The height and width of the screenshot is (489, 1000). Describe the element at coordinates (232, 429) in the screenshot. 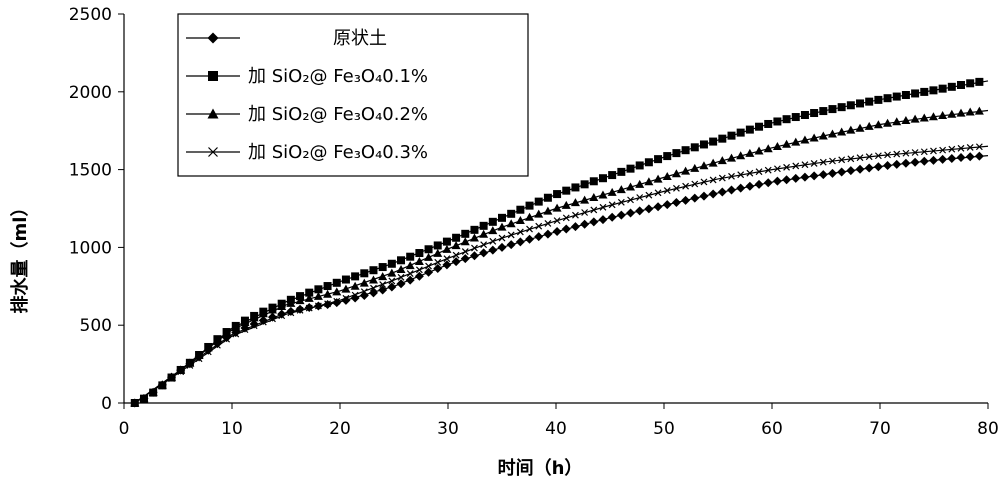

I see `x-tick-label: 10` at that location.